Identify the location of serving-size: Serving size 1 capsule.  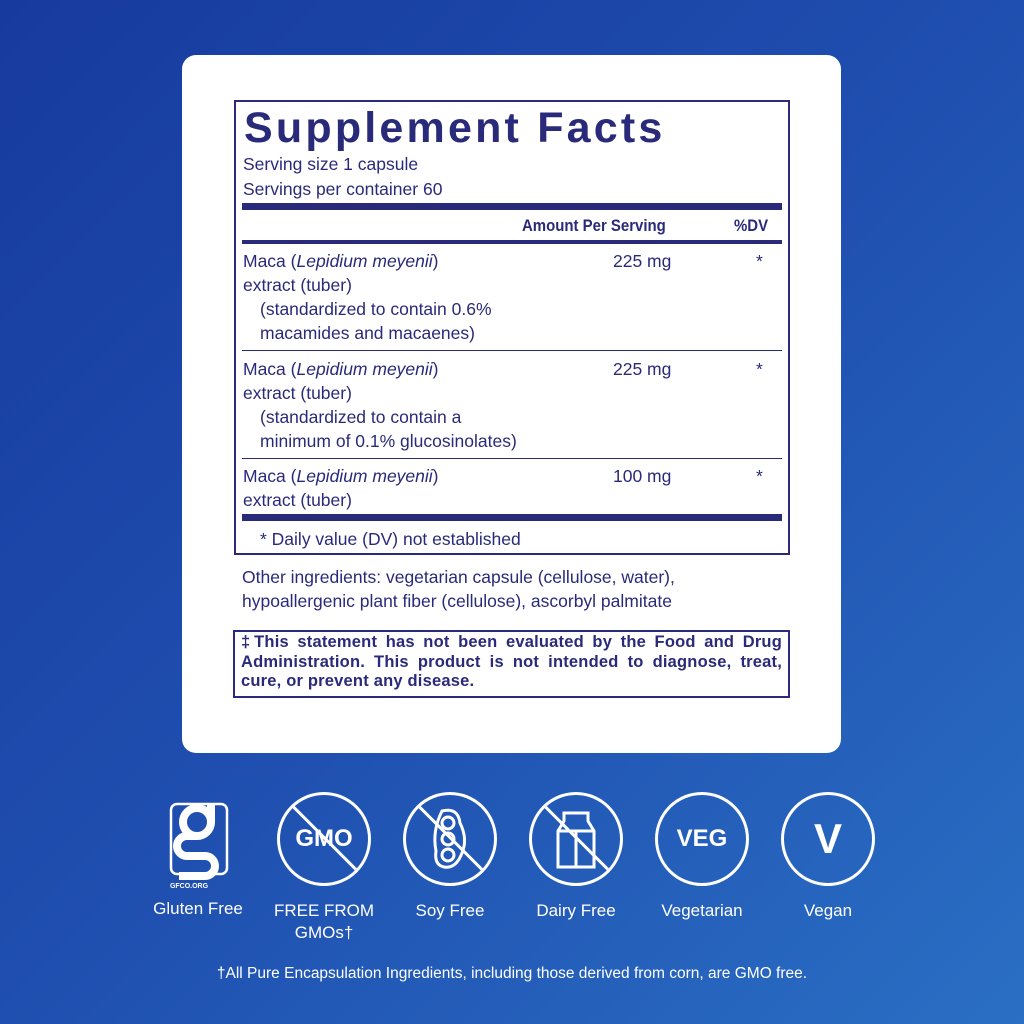
(331, 164).